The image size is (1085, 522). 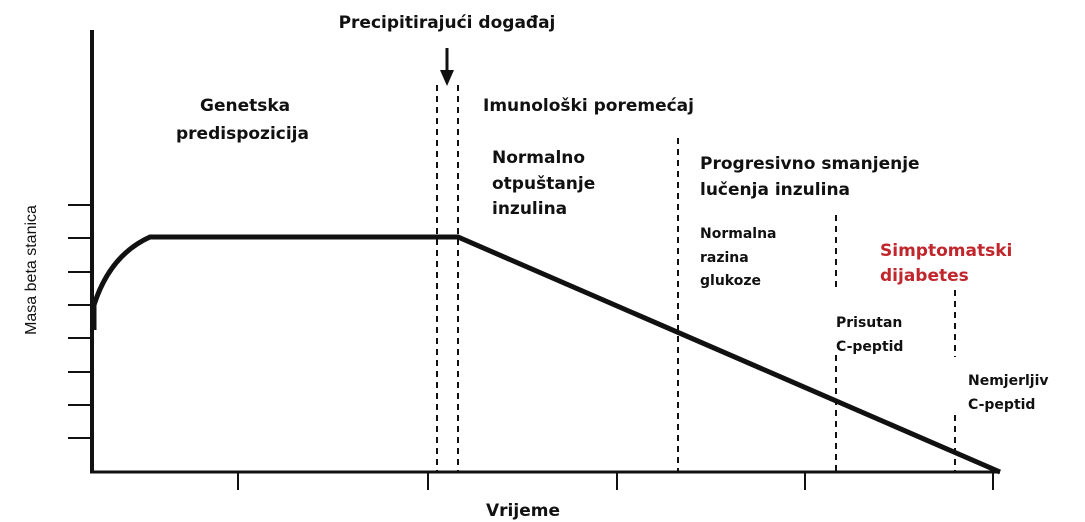 I want to click on event-arrowhead, so click(x=447, y=78).